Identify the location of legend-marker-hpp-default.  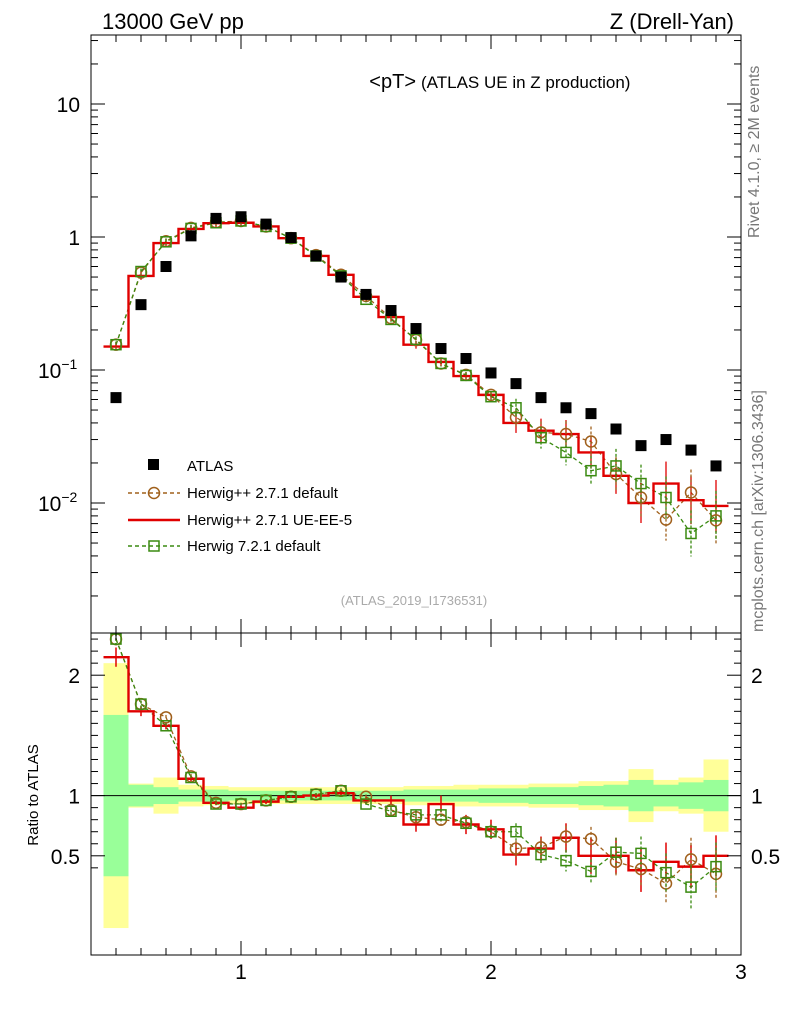
(154, 493).